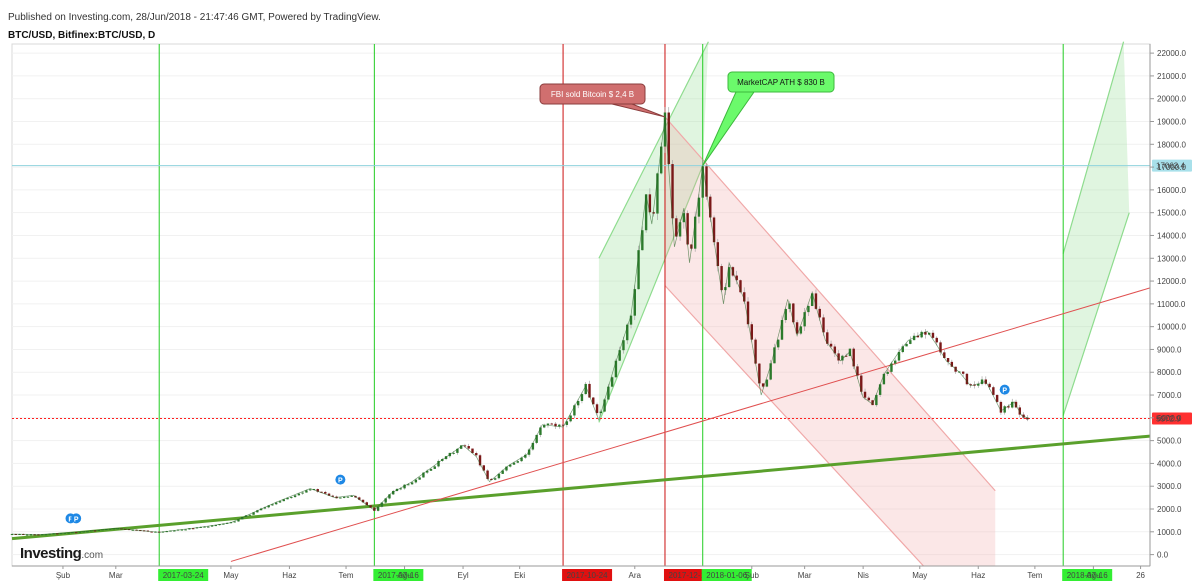 The image size is (1200, 585). I want to click on annotation-pointer, so click(638, 110).